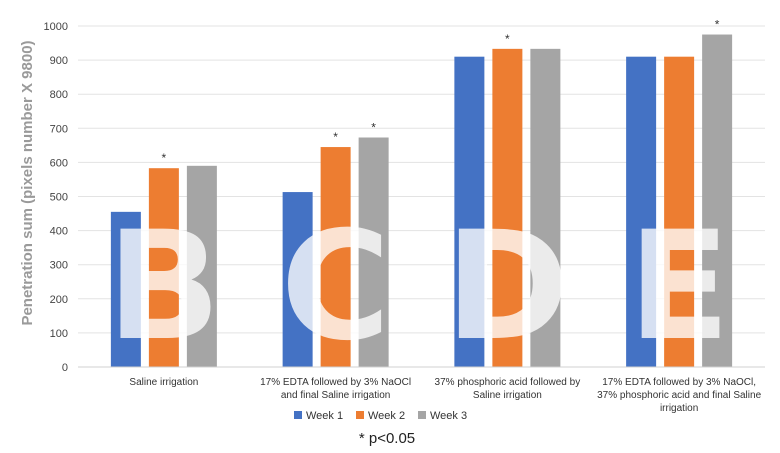 Image resolution: width=780 pixels, height=453 pixels. Describe the element at coordinates (448, 416) in the screenshot. I see `legend-label: Week 3` at that location.